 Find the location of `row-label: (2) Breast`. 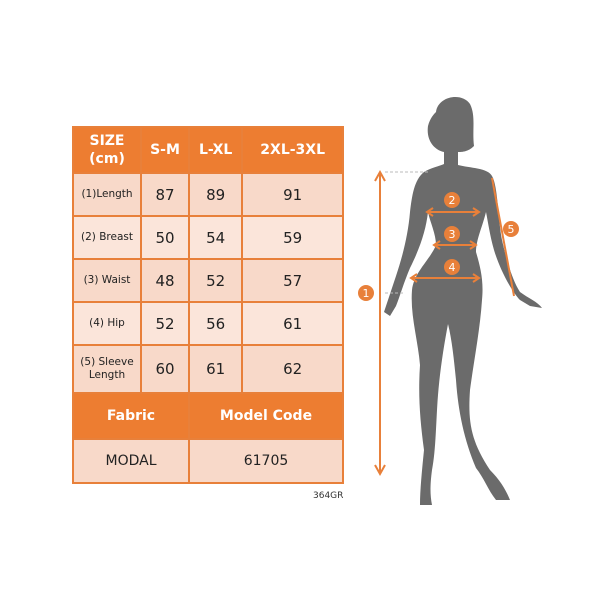

row-label: (2) Breast is located at coordinates (107, 237).